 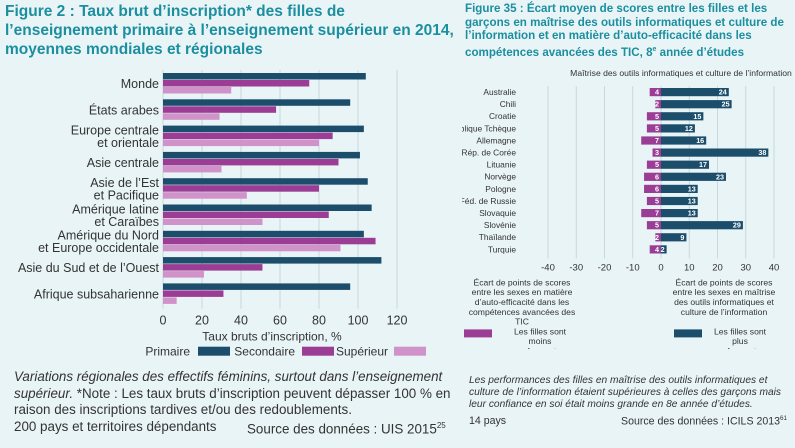 I want to click on x-tick-label: 10, so click(x=689, y=267).